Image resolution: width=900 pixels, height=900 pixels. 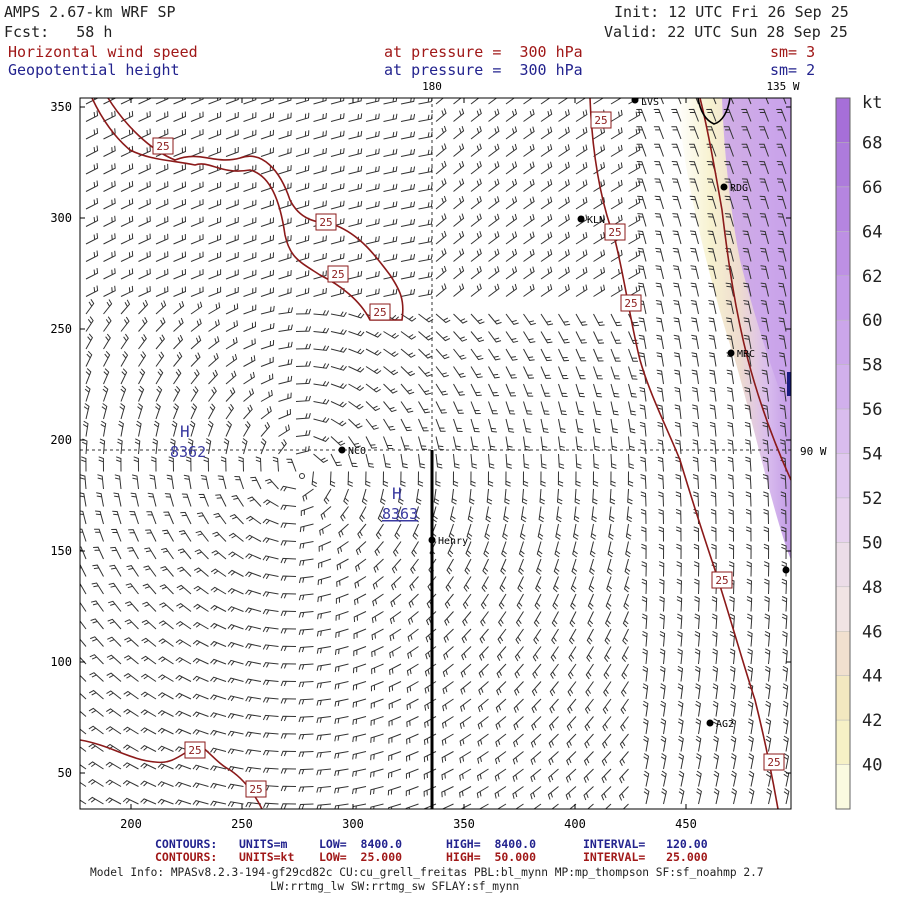 I want to click on colorbar-label: 46, so click(x=872, y=632).